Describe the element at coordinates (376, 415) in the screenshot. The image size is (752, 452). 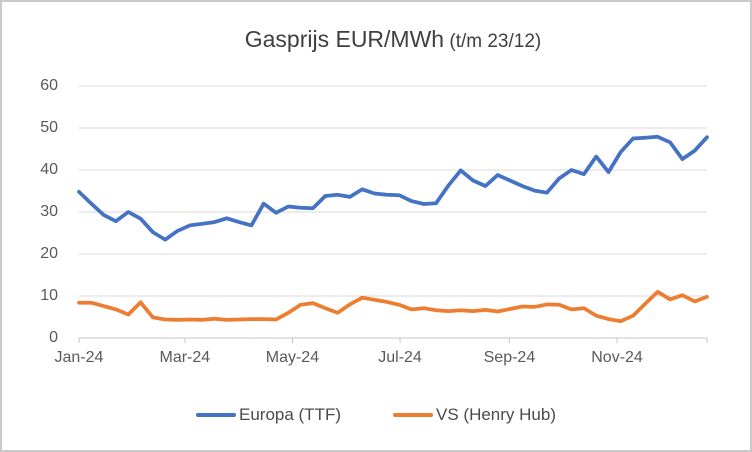
I see `legend: Europa (TTF) VS (Henry Hub)` at that location.